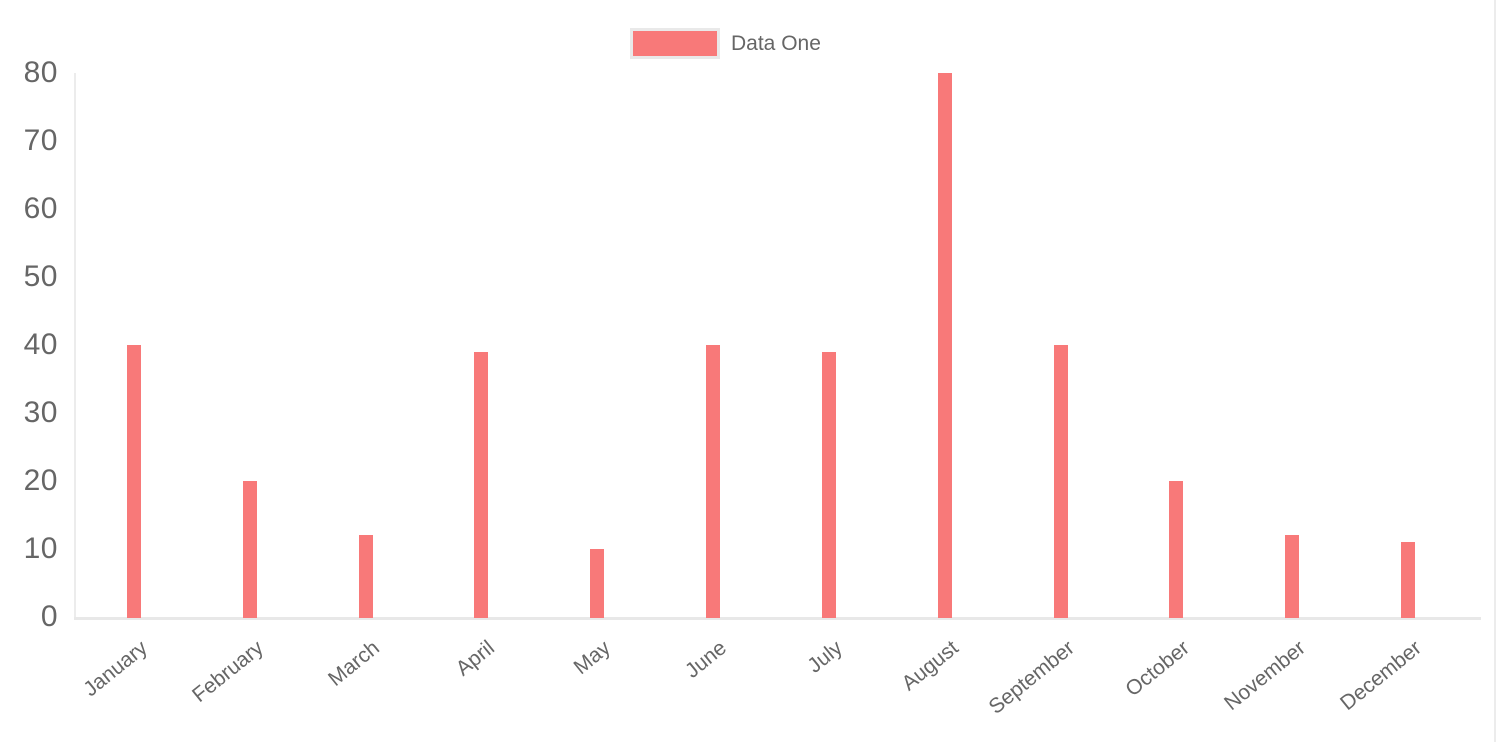 The height and width of the screenshot is (742, 1500). What do you see at coordinates (828, 484) in the screenshot?
I see `bar-july` at bounding box center [828, 484].